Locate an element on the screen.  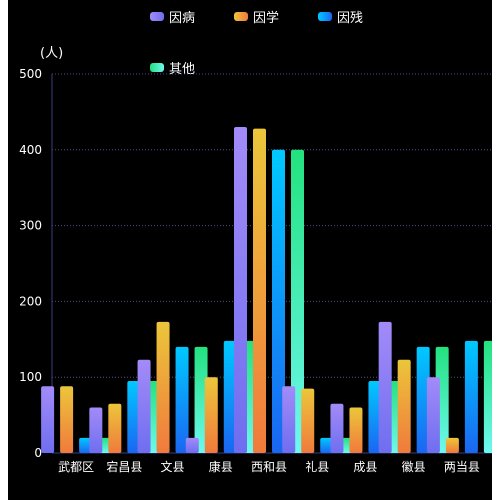
legend-item: 因学 is located at coordinates (257, 17).